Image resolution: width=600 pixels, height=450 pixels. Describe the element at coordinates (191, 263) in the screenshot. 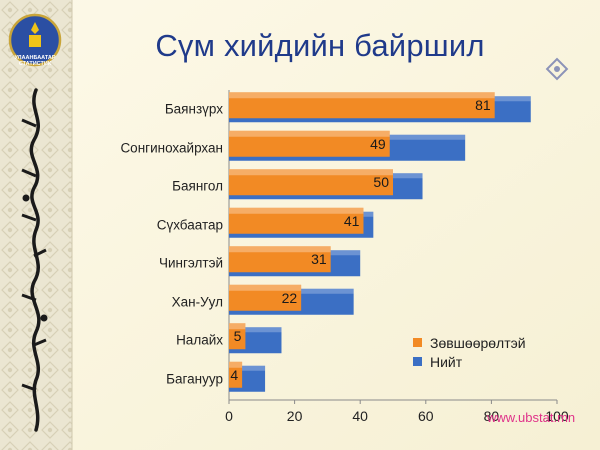

I see `category-label-4: Чингэлтэй` at that location.